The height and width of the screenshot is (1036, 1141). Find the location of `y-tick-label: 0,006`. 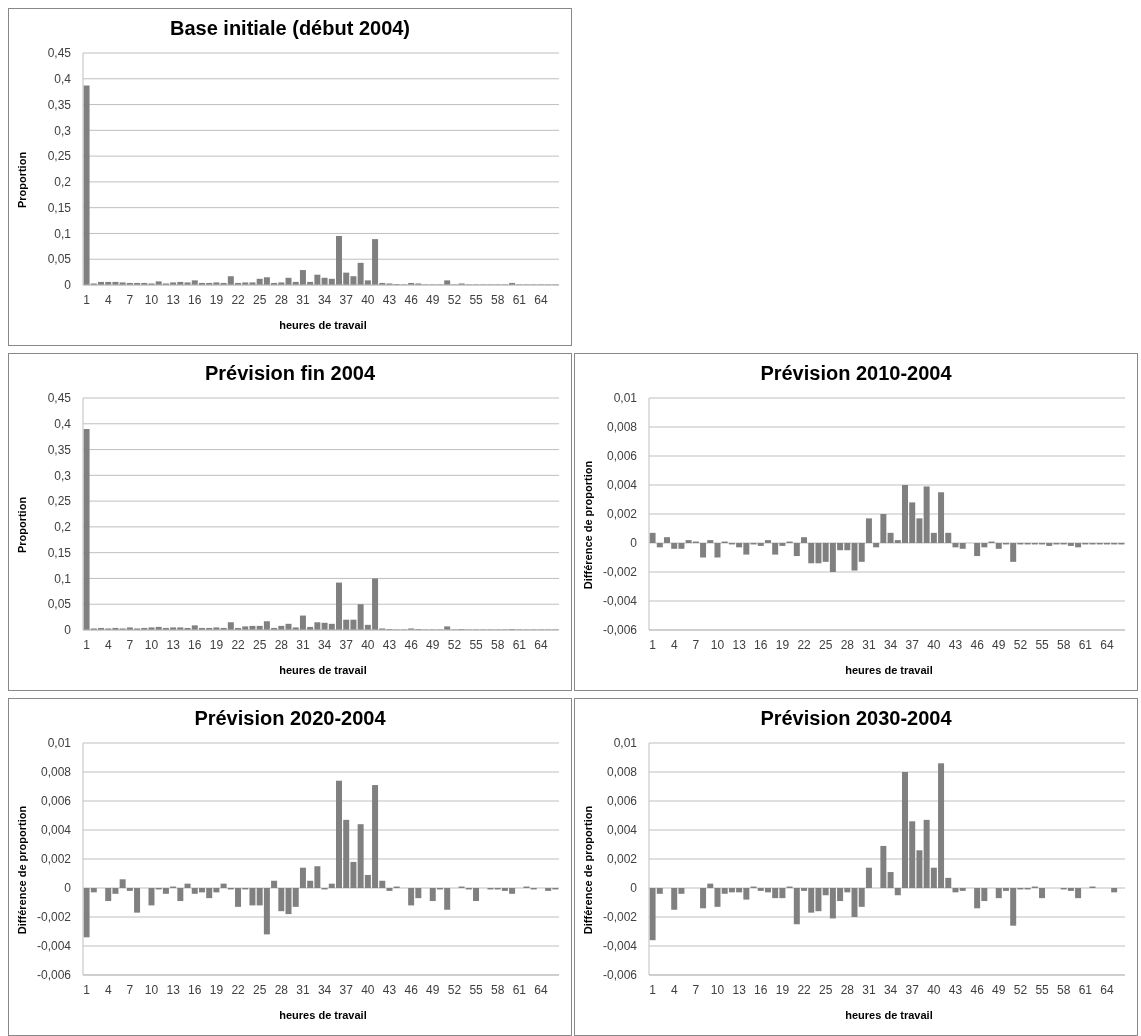

y-tick-label: 0,006 is located at coordinates (622, 801).